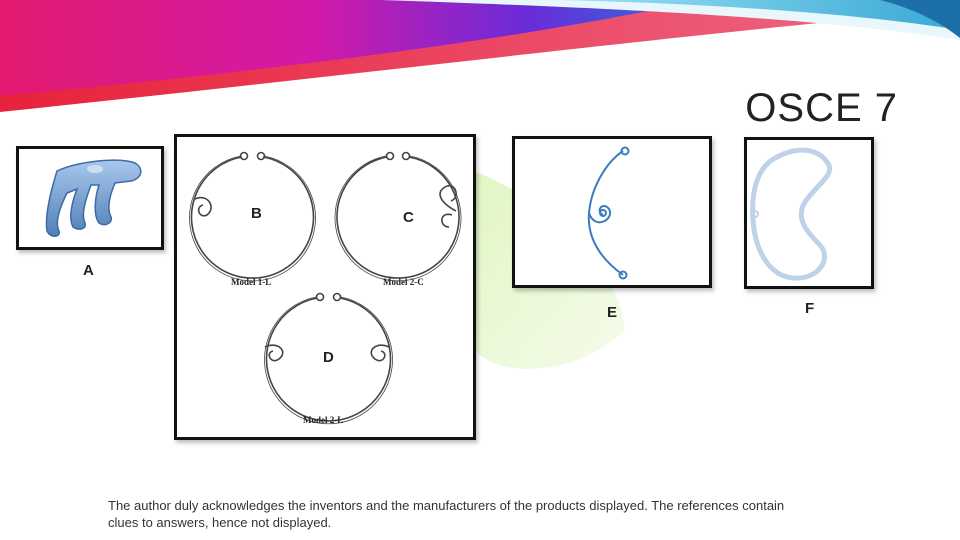  Describe the element at coordinates (408, 217) in the screenshot. I see `figure-c-label: C` at that location.